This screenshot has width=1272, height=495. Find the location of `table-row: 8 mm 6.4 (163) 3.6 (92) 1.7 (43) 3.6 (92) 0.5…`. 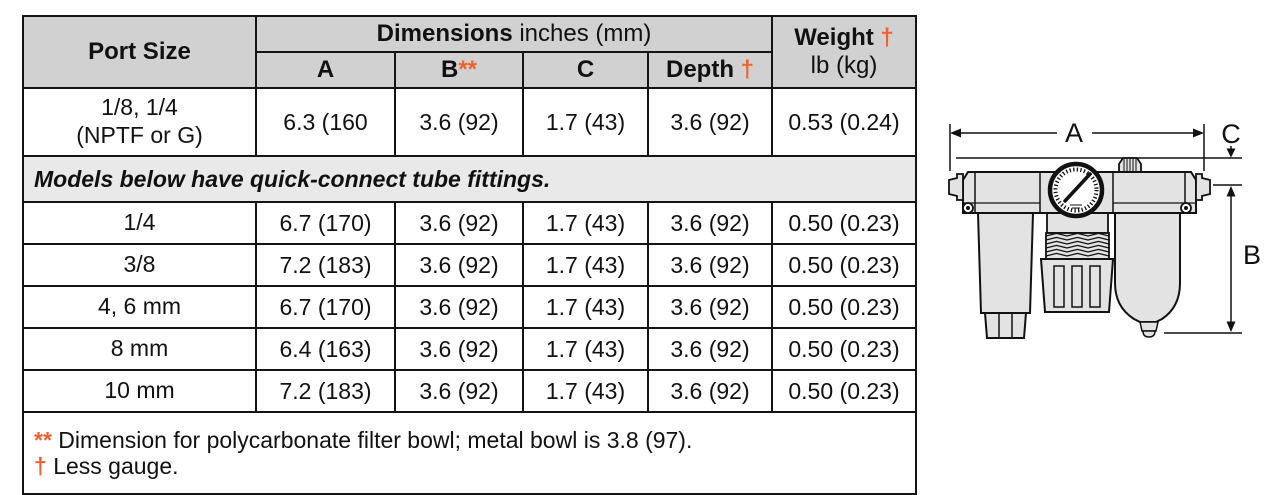

table-row: 8 mm 6.4 (163) 3.6 (92) 1.7 (43) 3.6 (92) 0.5… is located at coordinates (469, 349).